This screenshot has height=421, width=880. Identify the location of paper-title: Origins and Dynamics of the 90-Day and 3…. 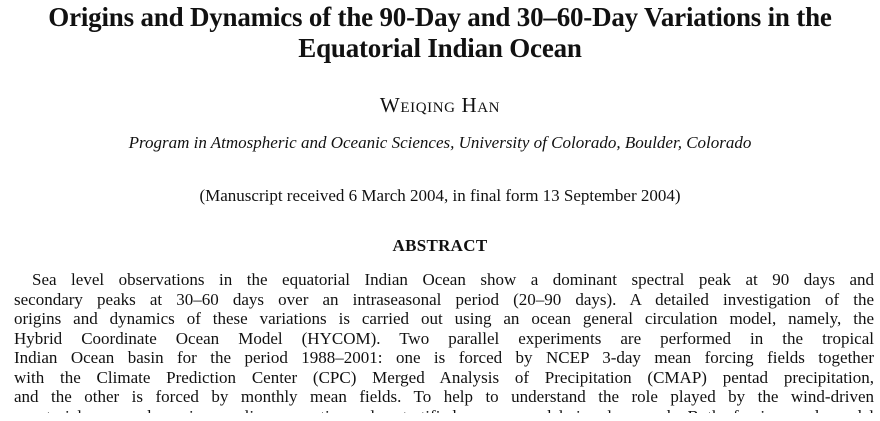
(440, 33).